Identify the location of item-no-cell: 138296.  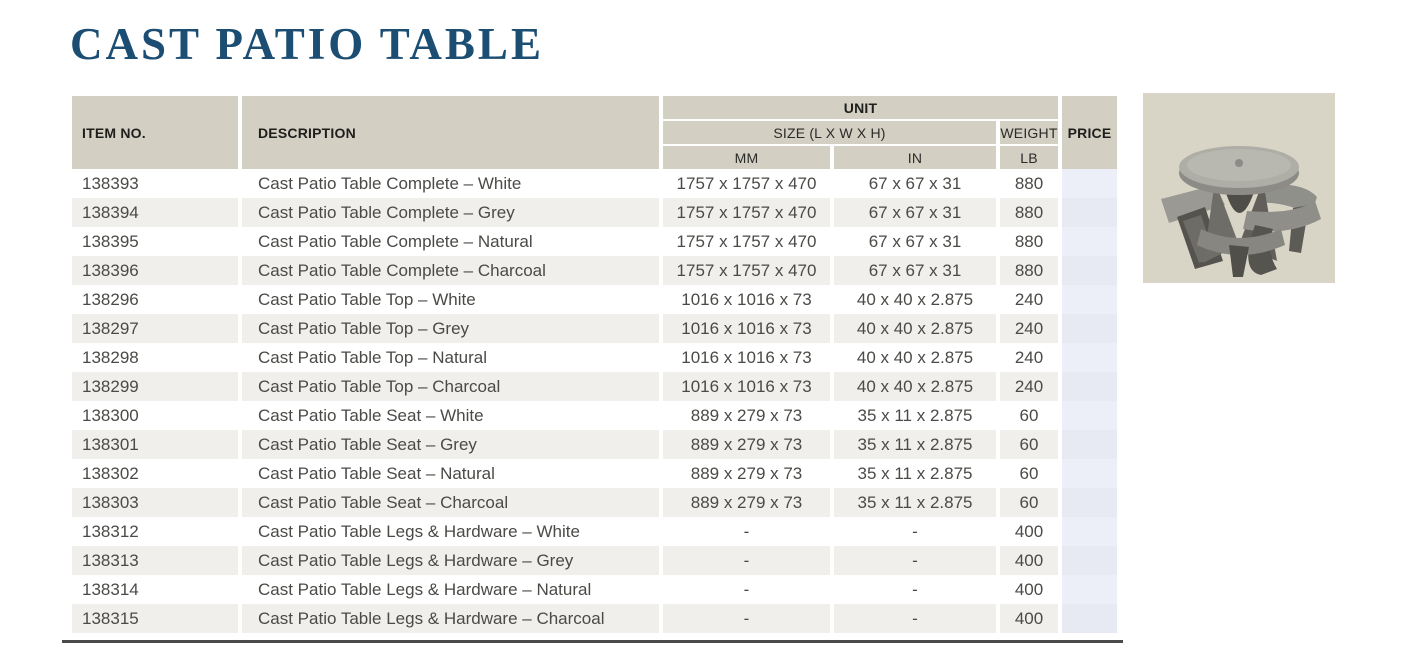
(110, 299).